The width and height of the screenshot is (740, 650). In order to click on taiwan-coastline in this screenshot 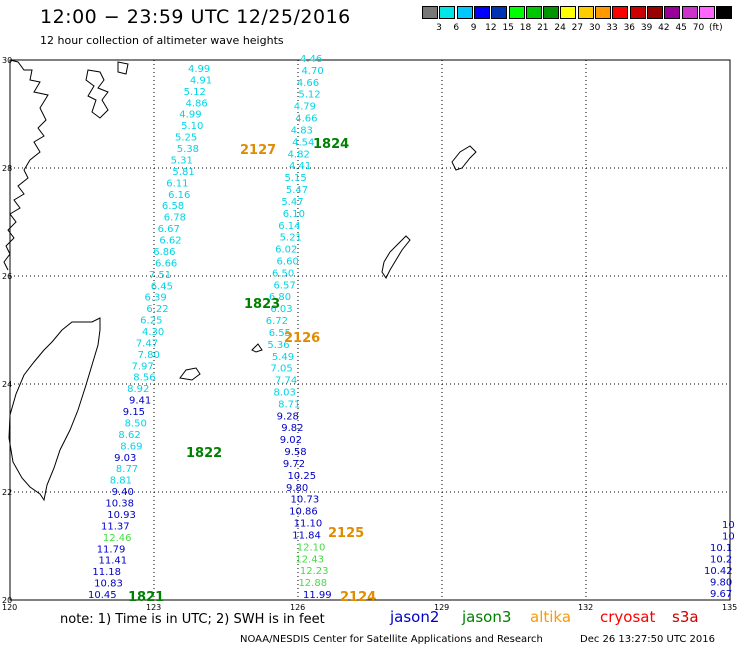, I will do `click(54, 409)`.